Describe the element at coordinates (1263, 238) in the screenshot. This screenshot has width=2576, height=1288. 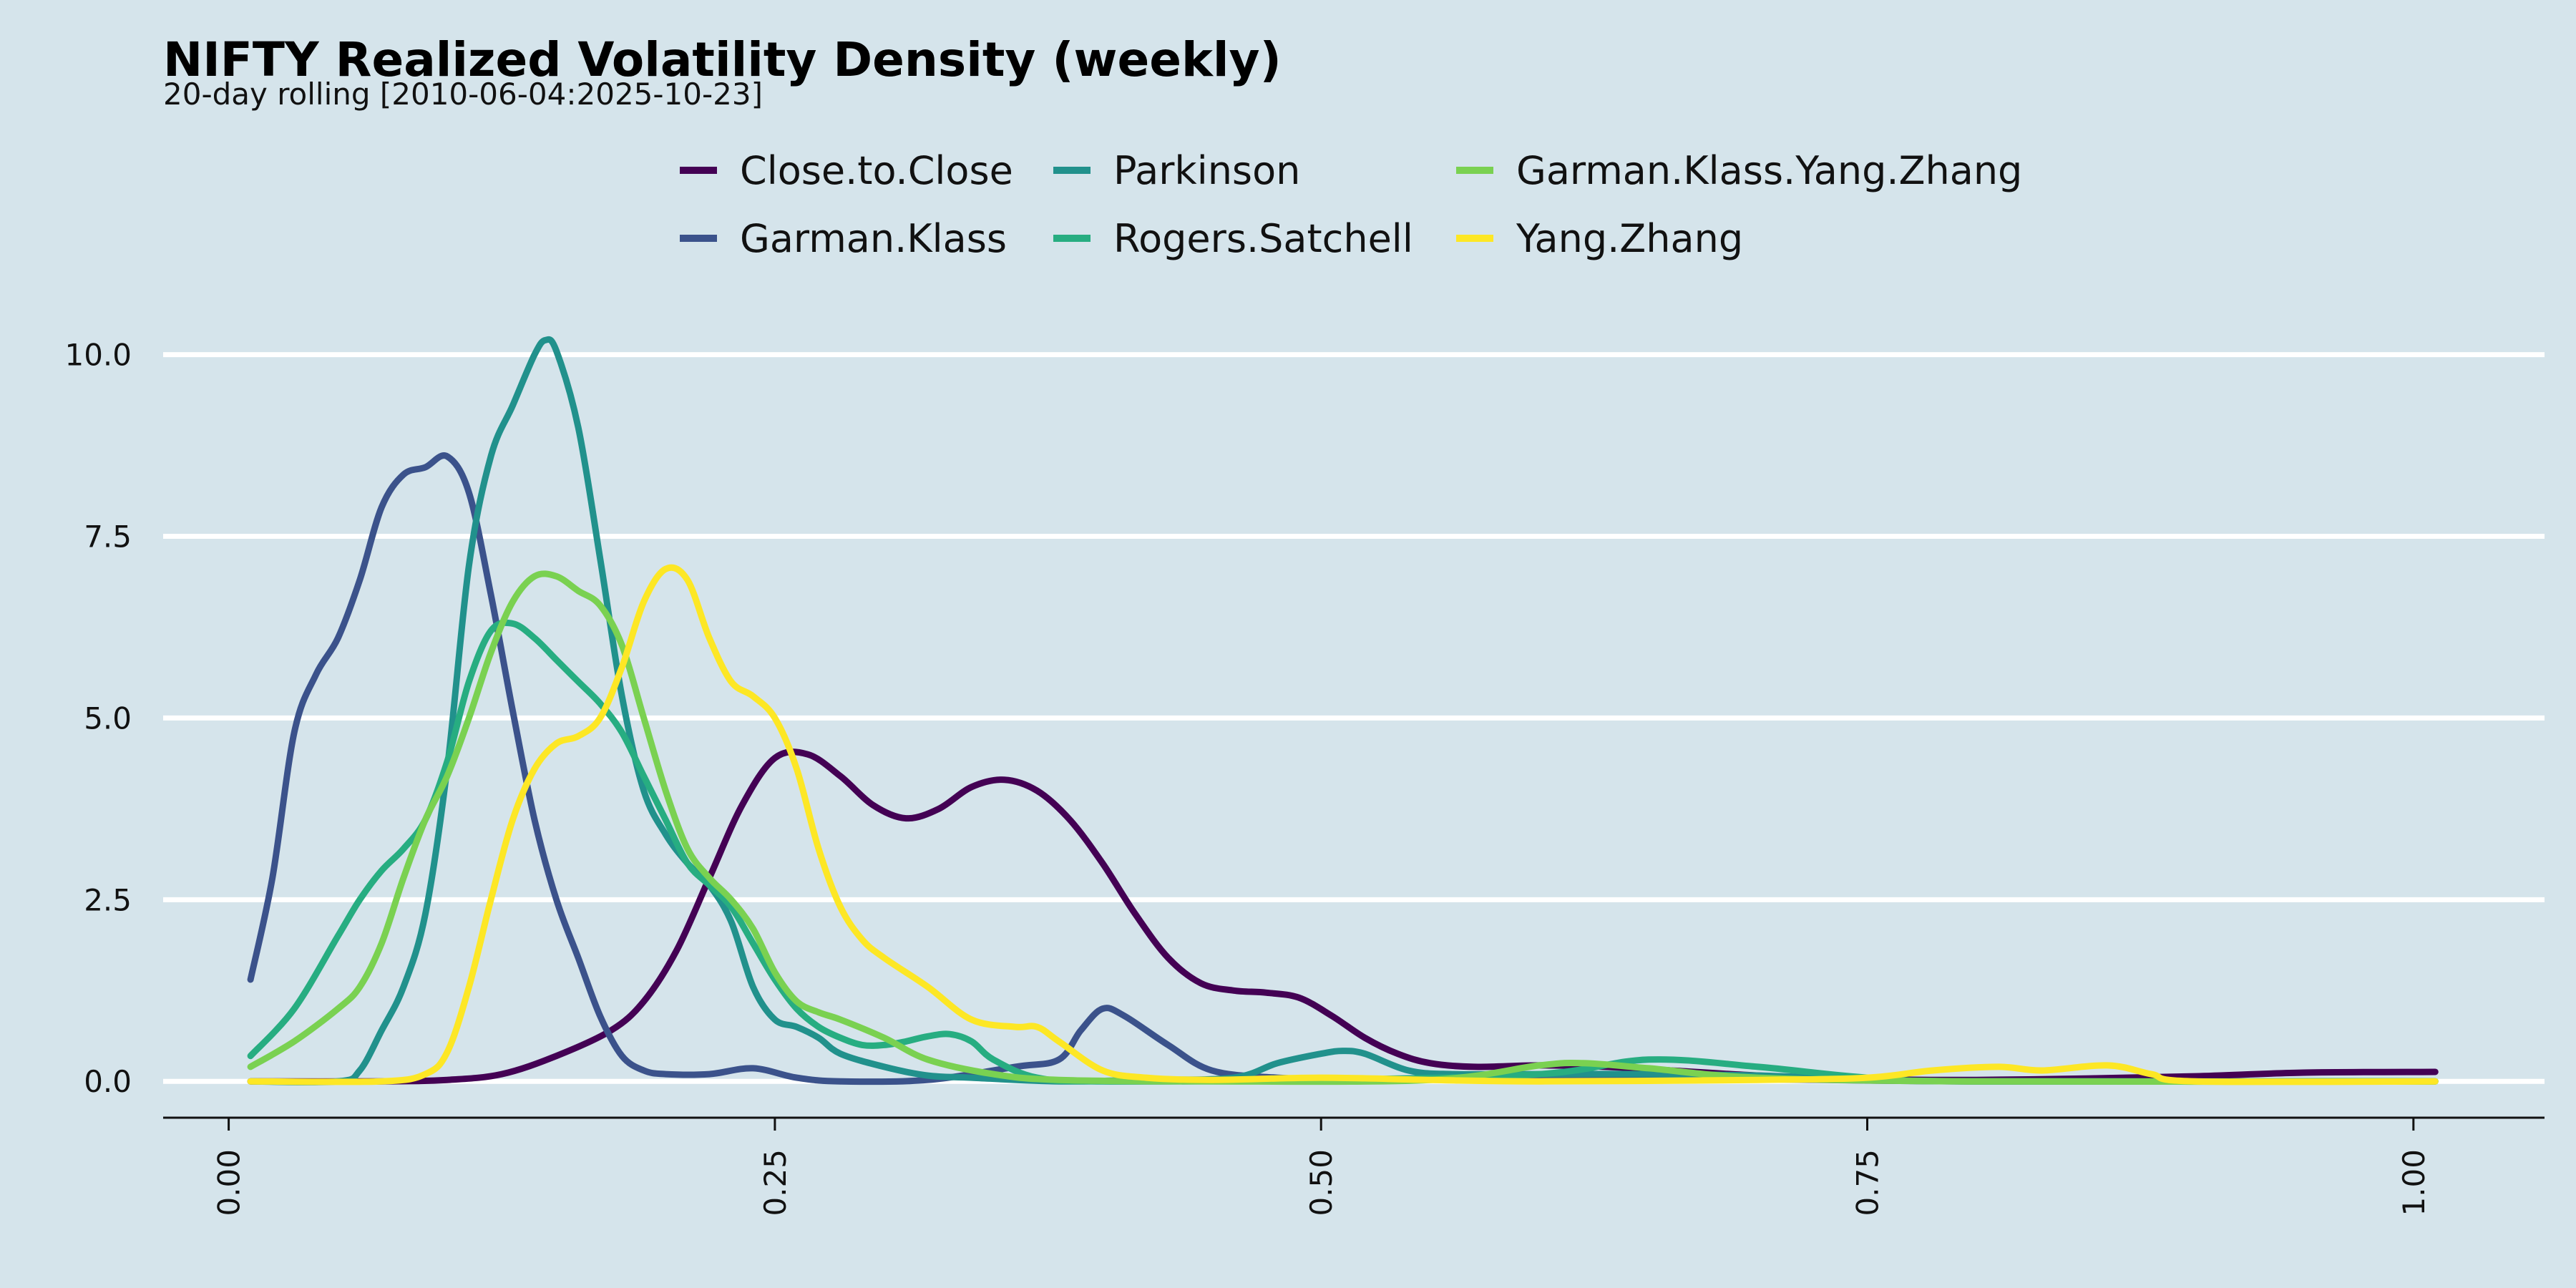
I see `legend-label-rogers-satchell: Rogers.Satchell` at that location.